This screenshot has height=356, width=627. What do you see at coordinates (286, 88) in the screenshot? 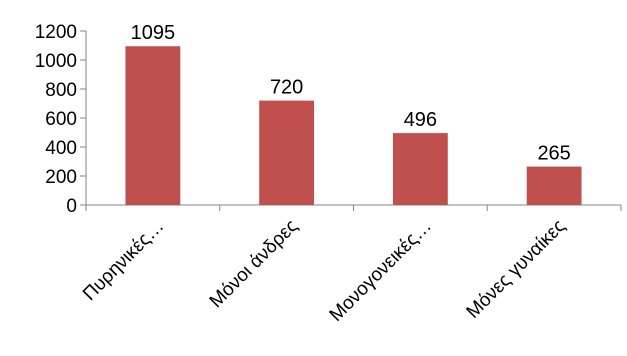
I see `data-label: 720` at bounding box center [286, 88].